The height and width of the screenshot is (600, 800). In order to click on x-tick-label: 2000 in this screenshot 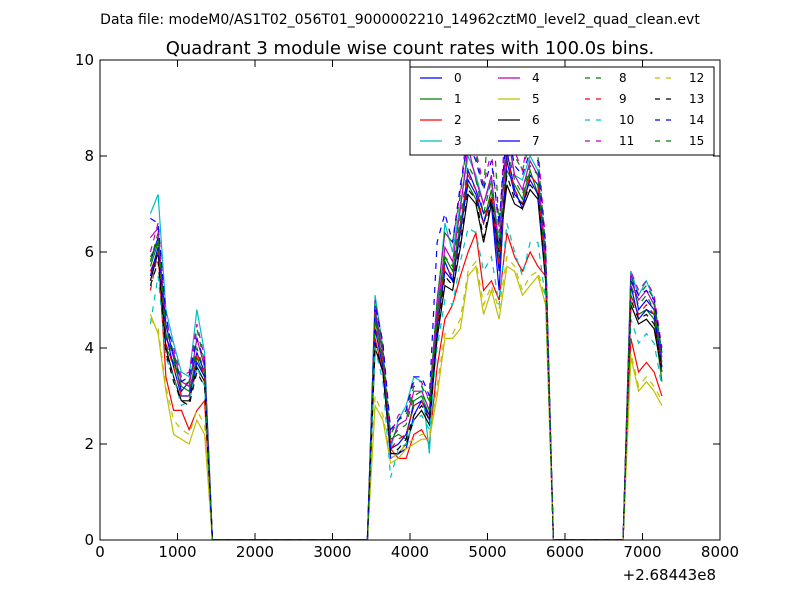, I will do `click(255, 552)`.